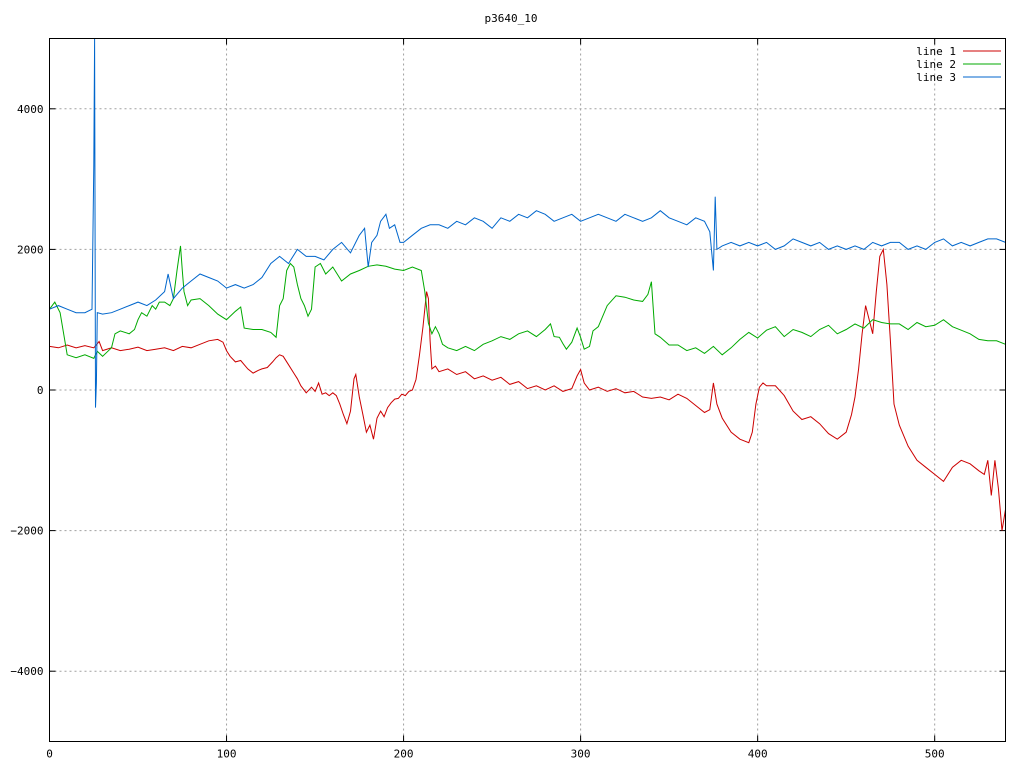  What do you see at coordinates (26, 671) in the screenshot?
I see `y-tick-label: −4000` at bounding box center [26, 671].